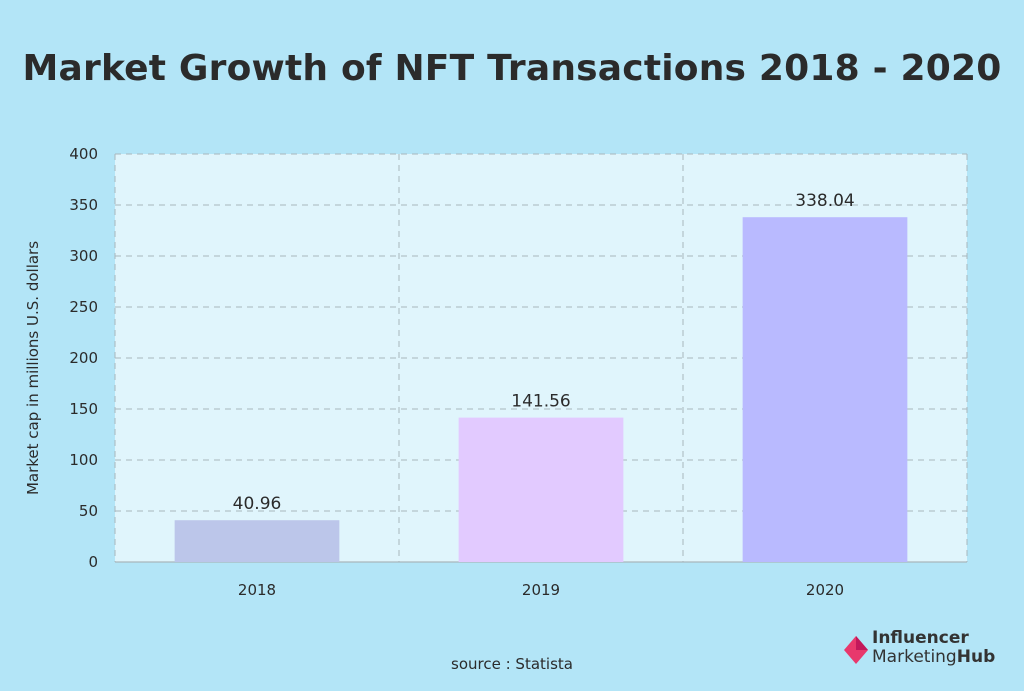  I want to click on y-tick-label: 200, so click(83, 358).